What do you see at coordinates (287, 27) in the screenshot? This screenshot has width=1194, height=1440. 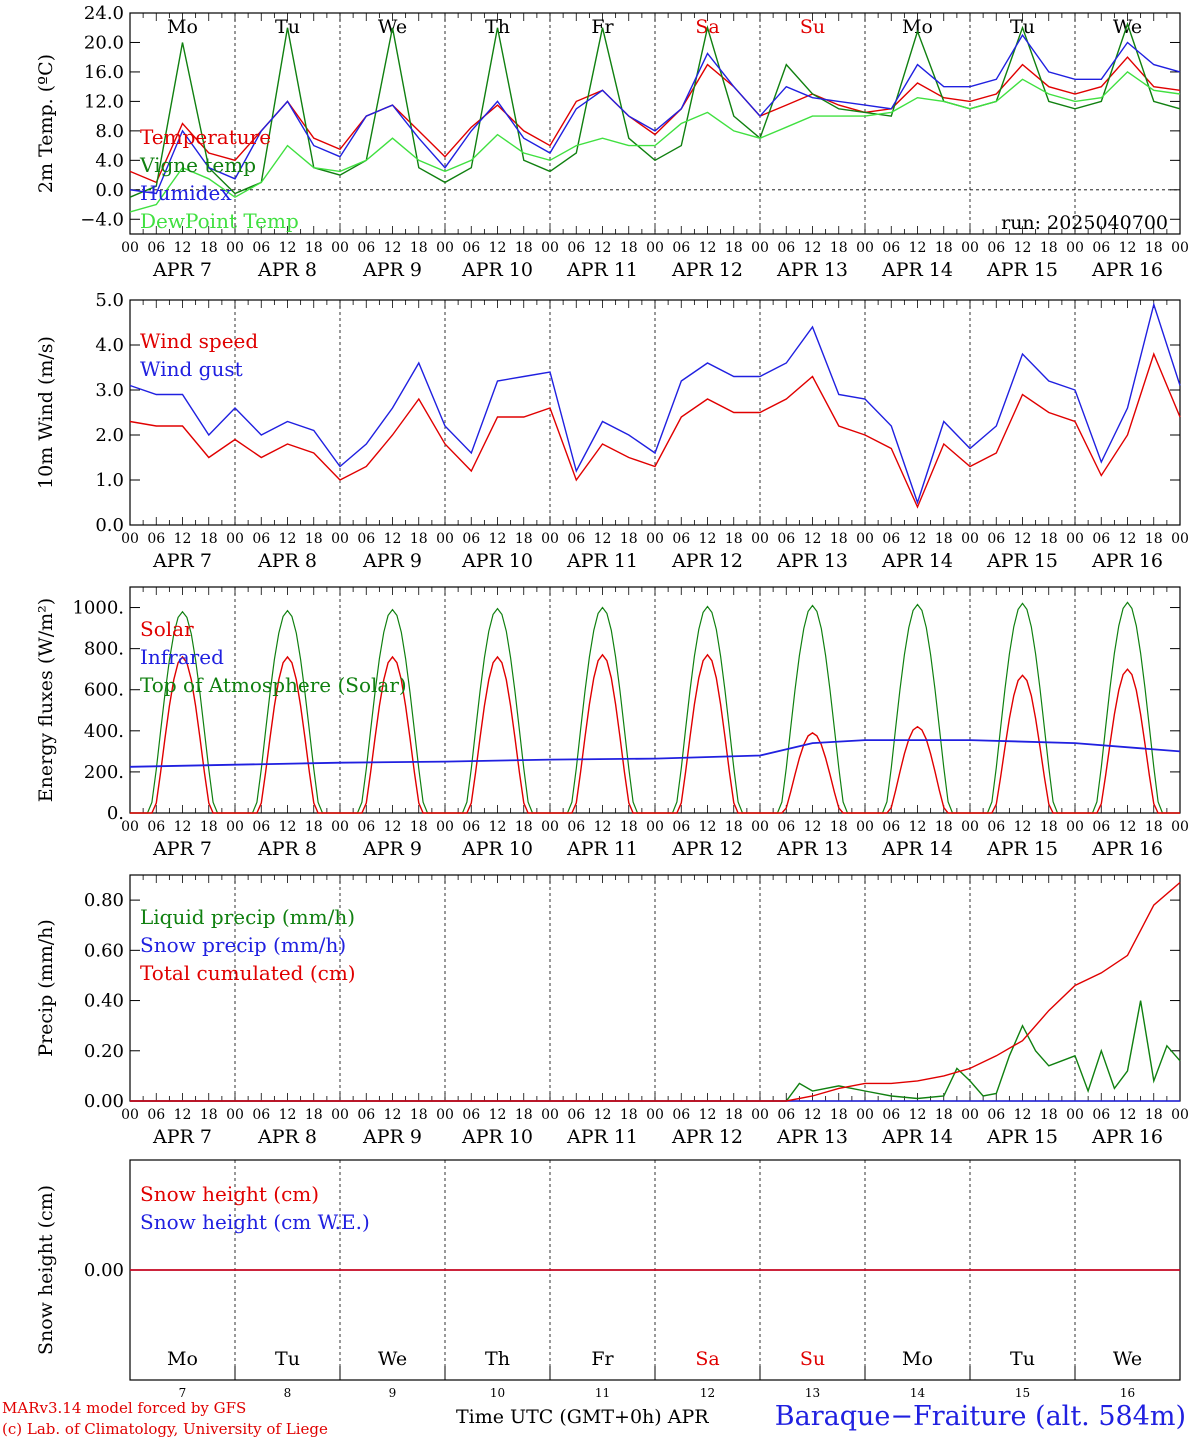 I see `day-label: Tu` at bounding box center [287, 27].